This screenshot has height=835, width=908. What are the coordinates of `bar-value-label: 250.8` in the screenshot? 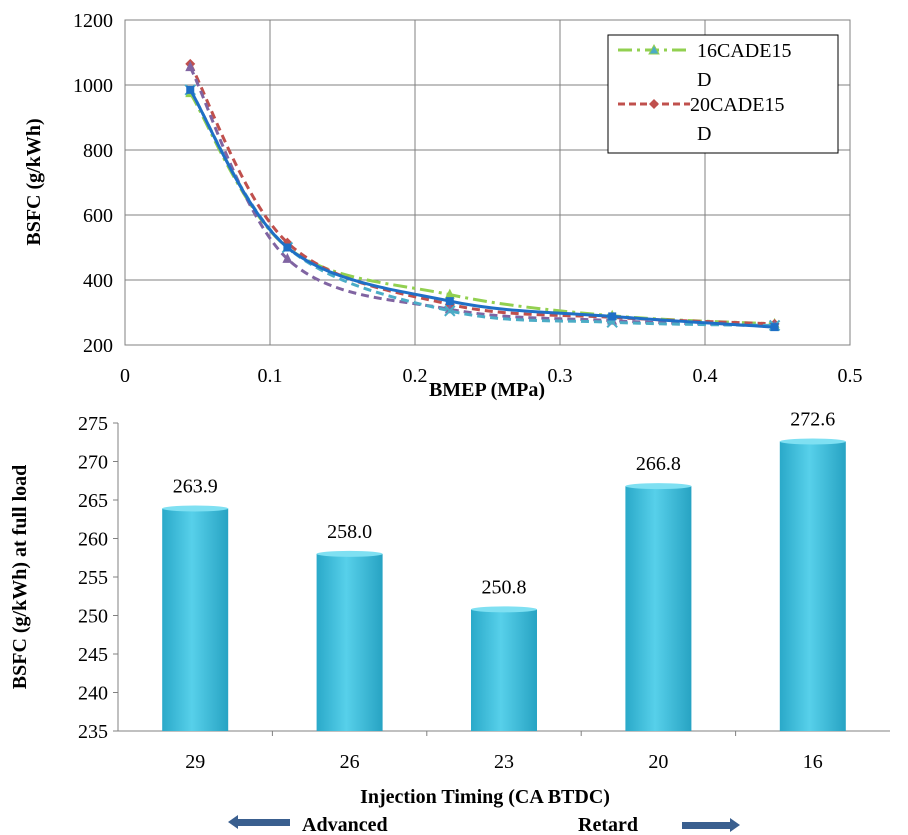 It's located at (504, 587).